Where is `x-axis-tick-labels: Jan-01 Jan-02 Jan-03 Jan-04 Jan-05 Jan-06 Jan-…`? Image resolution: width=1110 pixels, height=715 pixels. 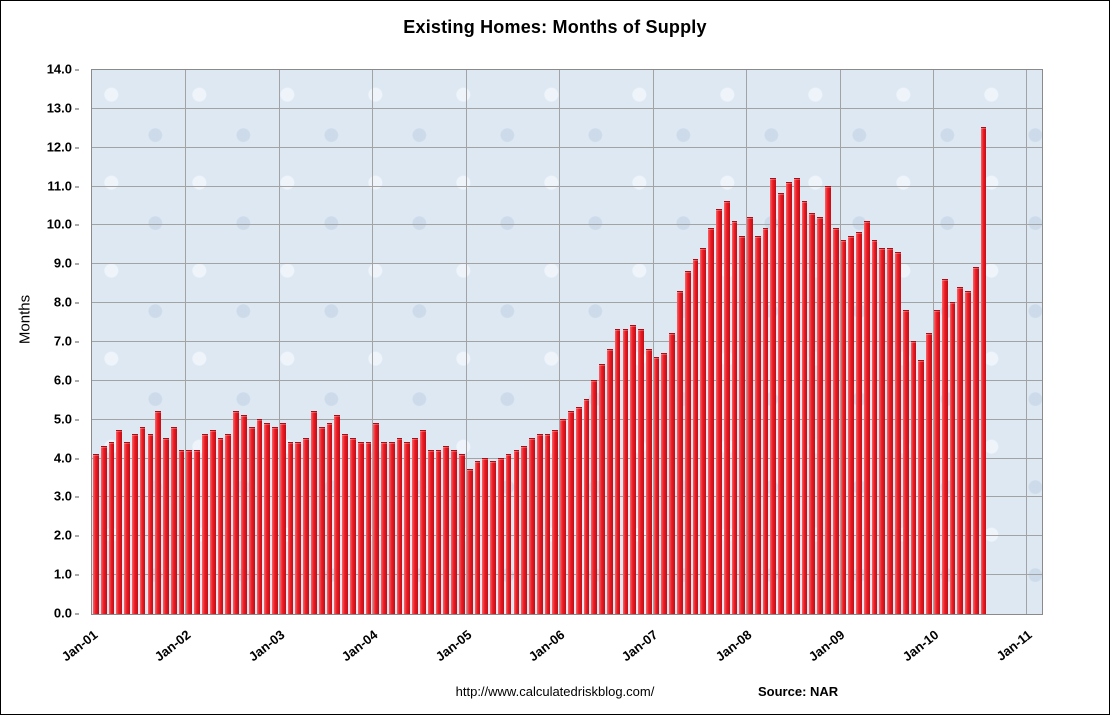 x-axis-tick-labels: Jan-01 Jan-02 Jan-03 Jan-04 Jan-05 Jan-06 Jan-… is located at coordinates (550, 650).